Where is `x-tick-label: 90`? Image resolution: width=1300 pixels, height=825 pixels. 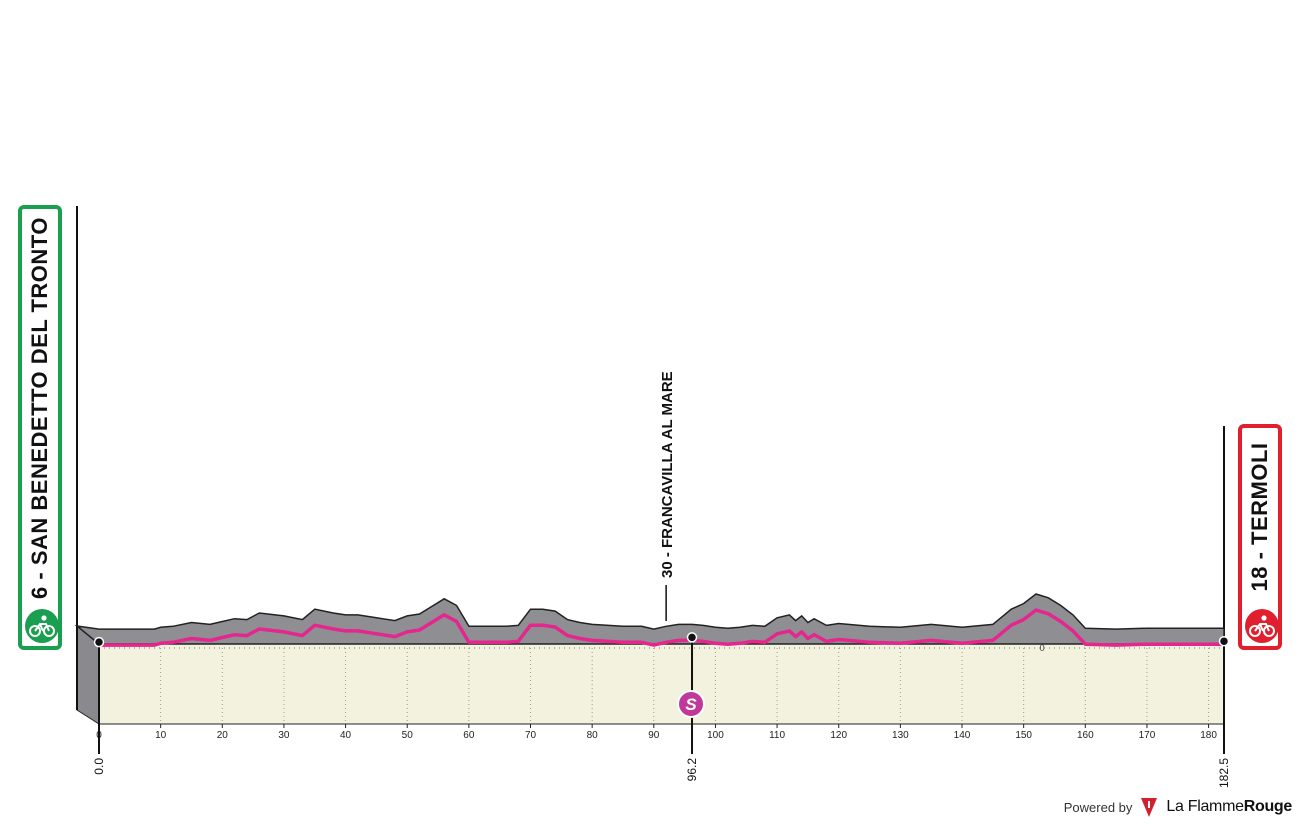
x-tick-label: 90 is located at coordinates (654, 735).